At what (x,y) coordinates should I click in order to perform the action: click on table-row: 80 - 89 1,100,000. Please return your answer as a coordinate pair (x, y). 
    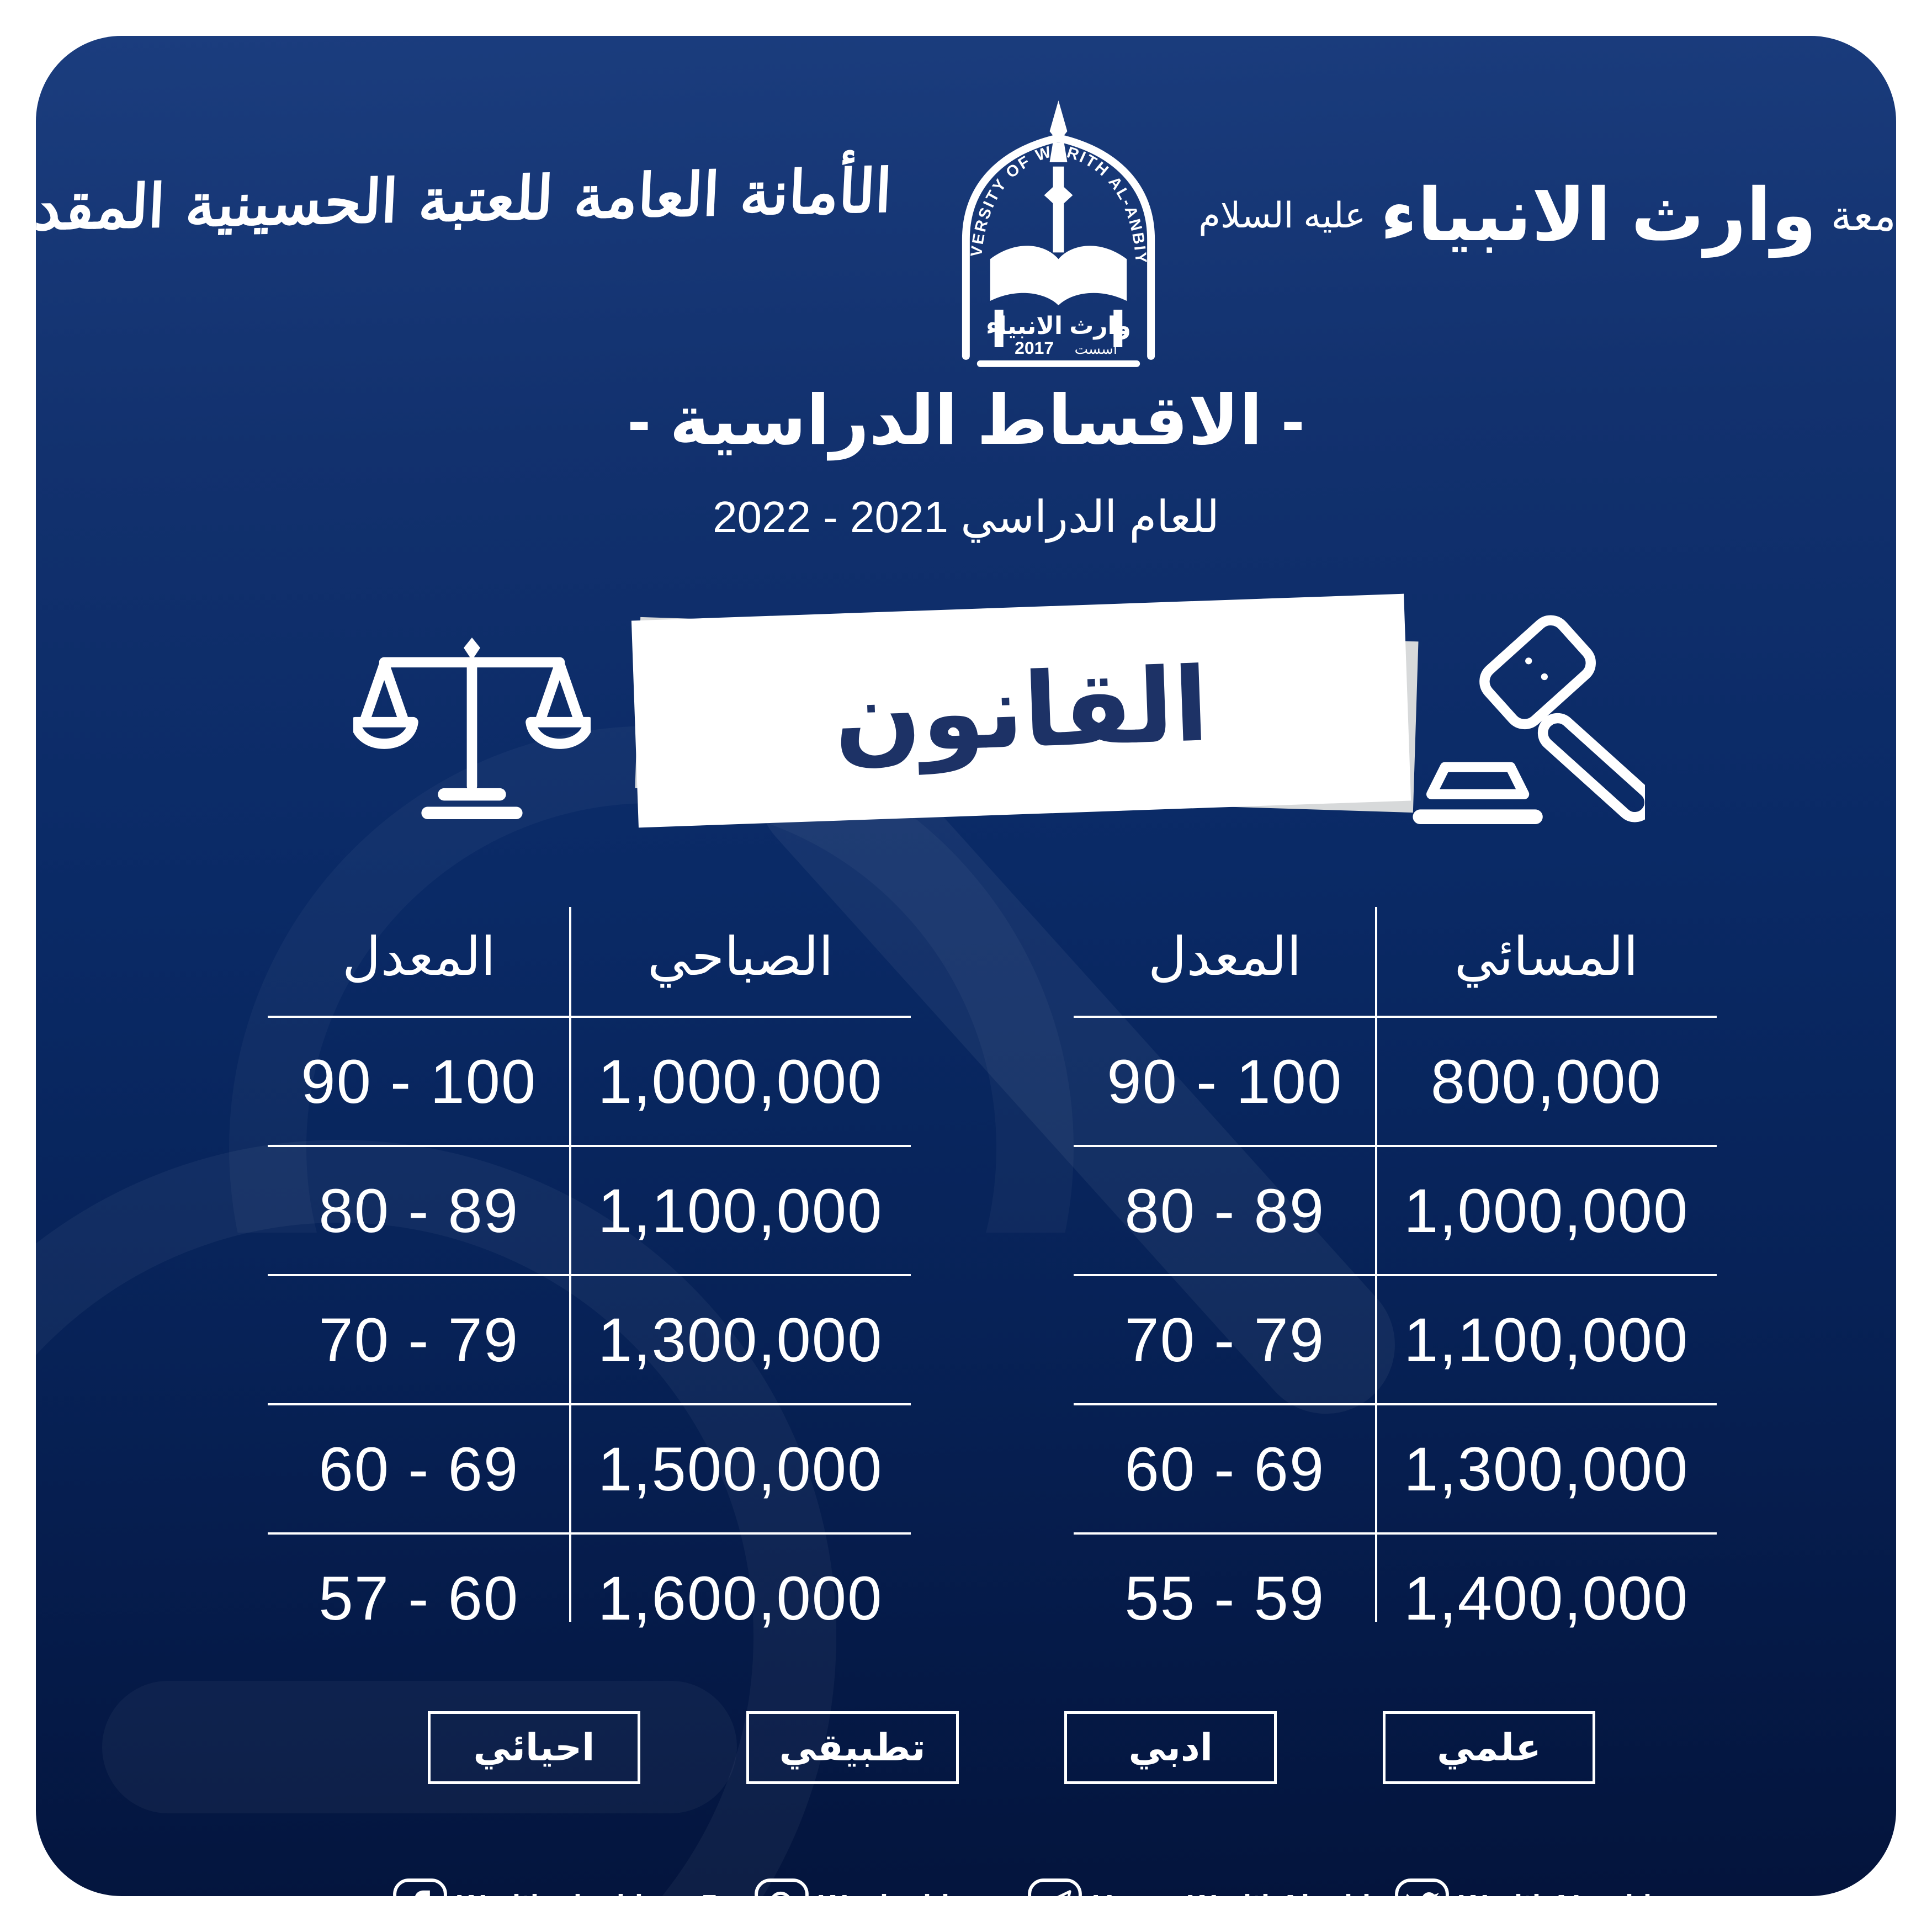
    Looking at the image, I should click on (590, 1209).